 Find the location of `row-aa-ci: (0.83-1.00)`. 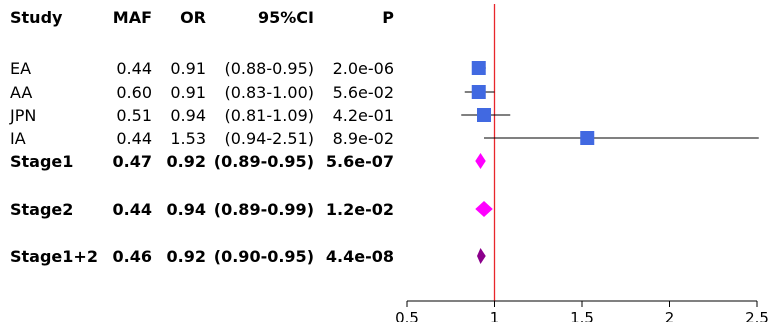

row-aa-ci: (0.83-1.00) is located at coordinates (269, 92).